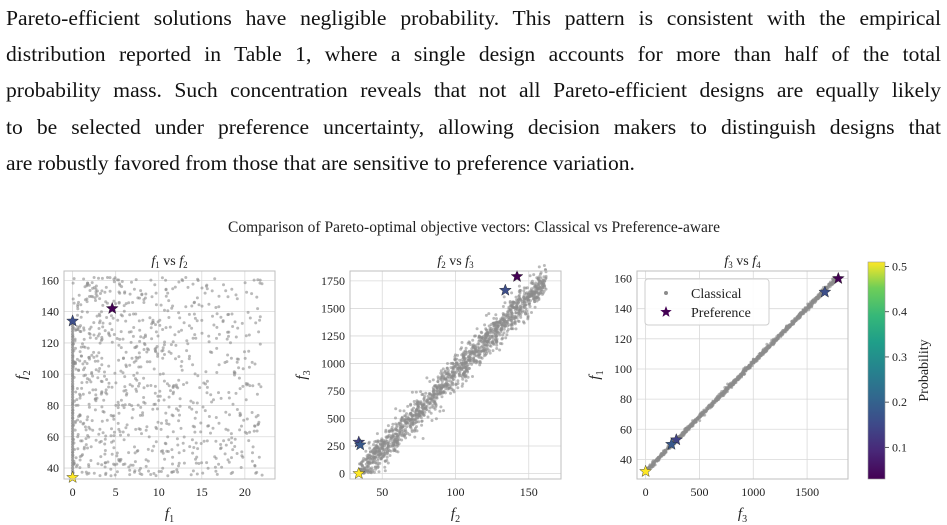  Describe the element at coordinates (755, 261) in the screenshot. I see `title-var: f` at that location.